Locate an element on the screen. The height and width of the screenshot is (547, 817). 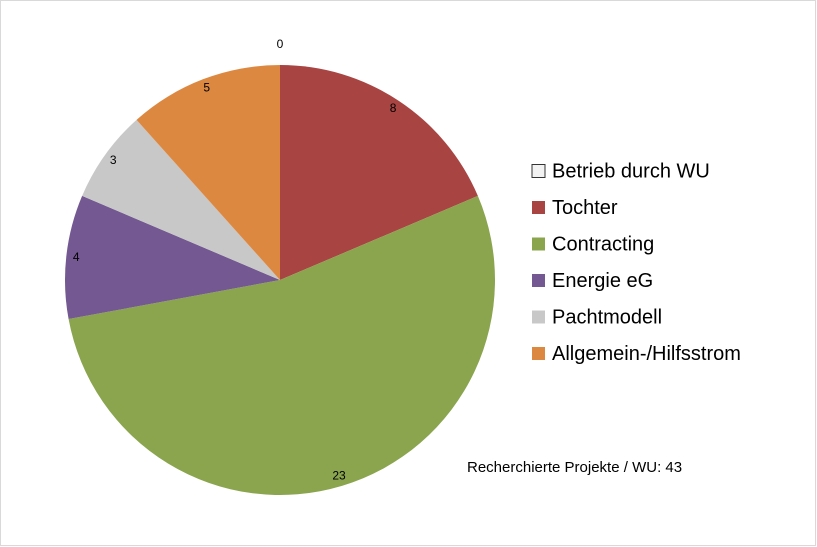
legend-label: Pachtmodell is located at coordinates (607, 317).